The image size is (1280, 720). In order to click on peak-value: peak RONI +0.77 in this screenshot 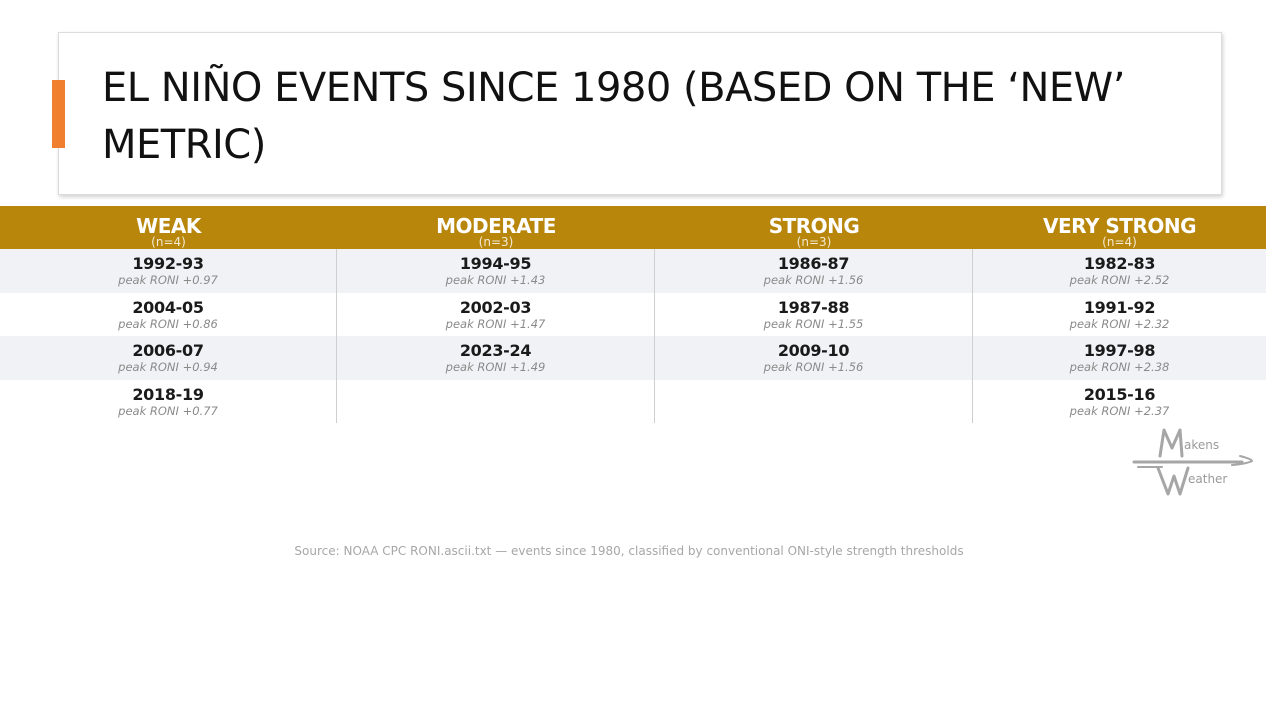, I will do `click(168, 410)`.